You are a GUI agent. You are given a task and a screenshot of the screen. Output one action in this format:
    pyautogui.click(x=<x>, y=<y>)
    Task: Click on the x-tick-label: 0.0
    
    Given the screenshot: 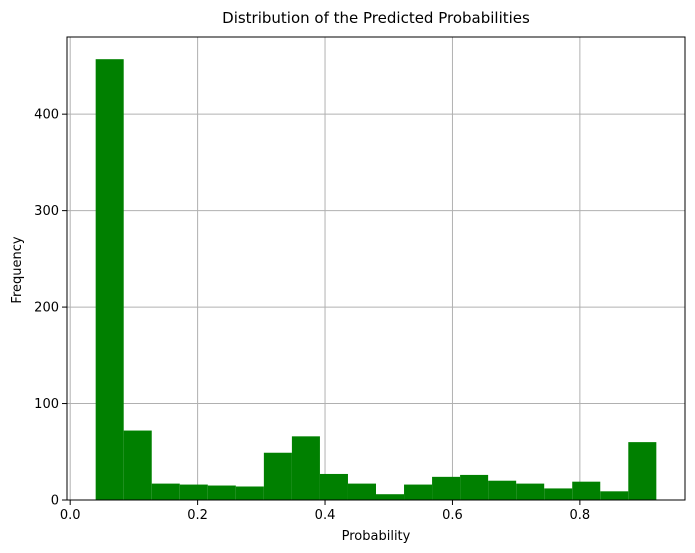 What is the action you would take?
    pyautogui.click(x=70, y=515)
    